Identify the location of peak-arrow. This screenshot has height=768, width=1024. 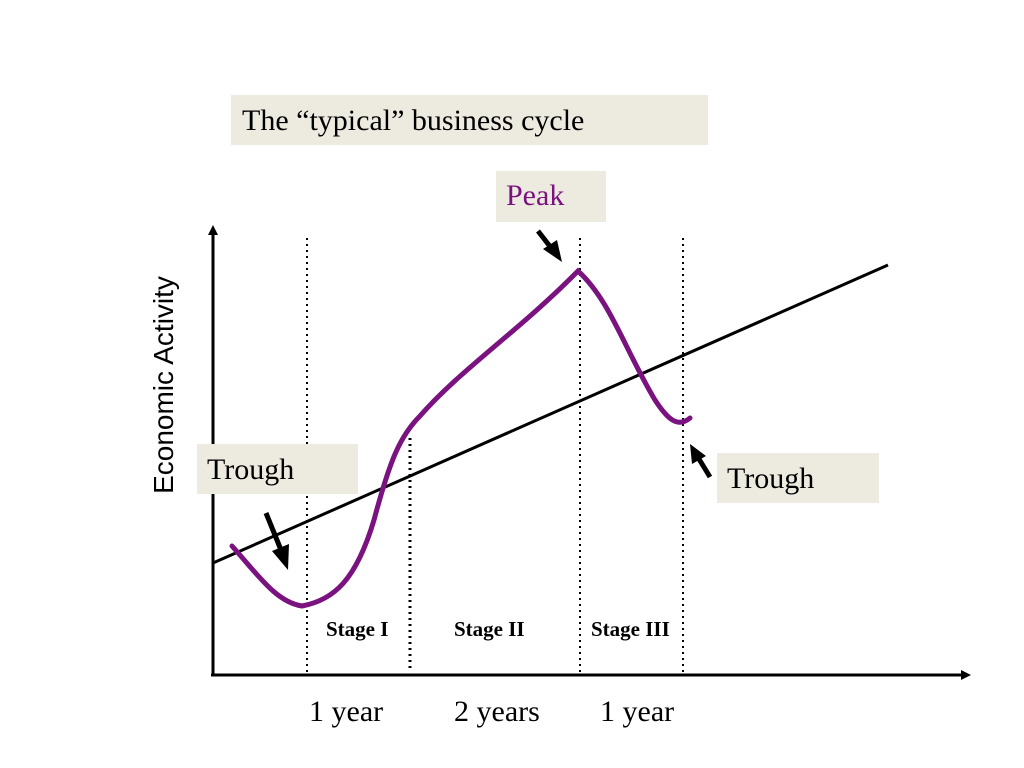
(549, 245).